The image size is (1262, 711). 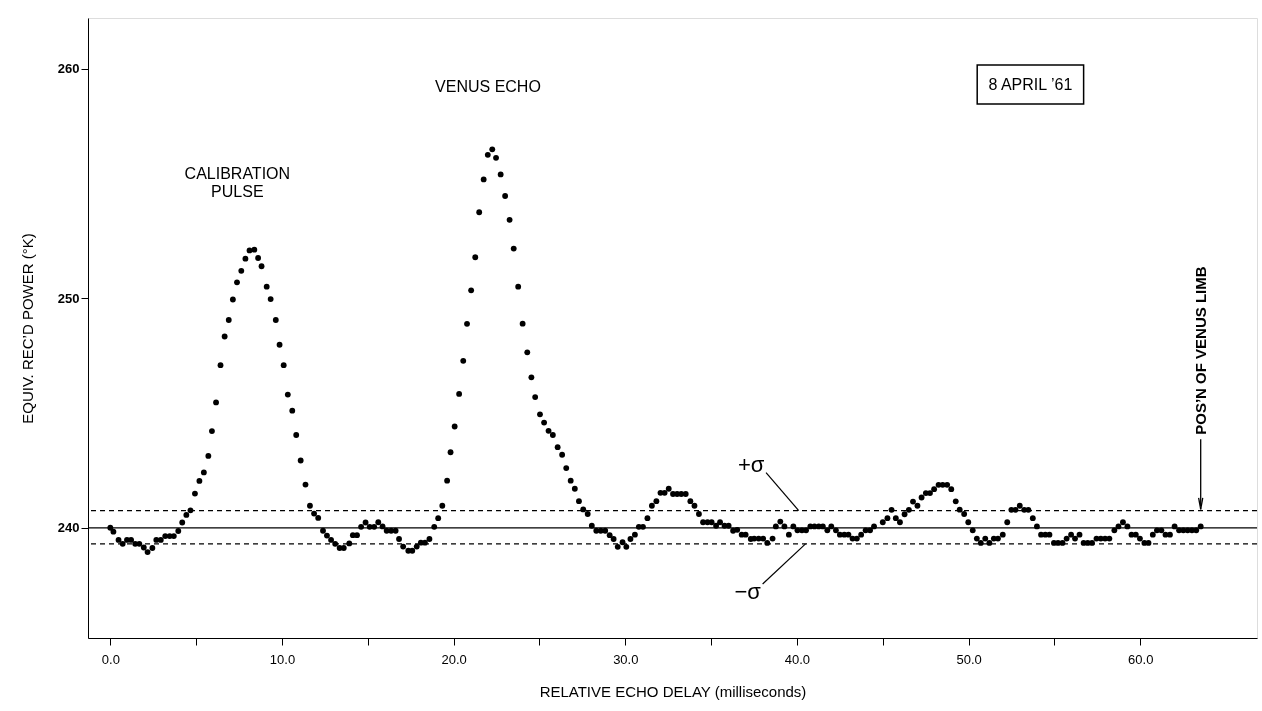 What do you see at coordinates (237, 183) in the screenshot?
I see `annotation: CALIBRATION PULSE` at bounding box center [237, 183].